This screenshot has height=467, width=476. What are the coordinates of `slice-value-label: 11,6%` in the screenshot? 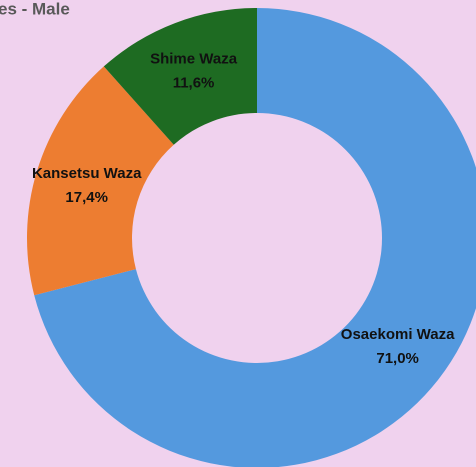 It's located at (194, 83).